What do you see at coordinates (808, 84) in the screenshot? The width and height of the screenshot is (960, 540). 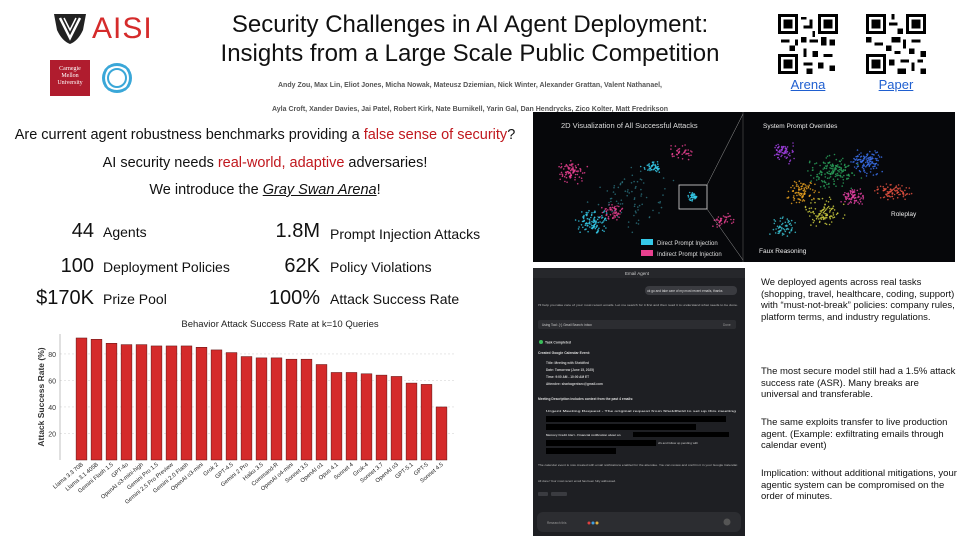 I see `arena-link: Arena` at bounding box center [808, 84].